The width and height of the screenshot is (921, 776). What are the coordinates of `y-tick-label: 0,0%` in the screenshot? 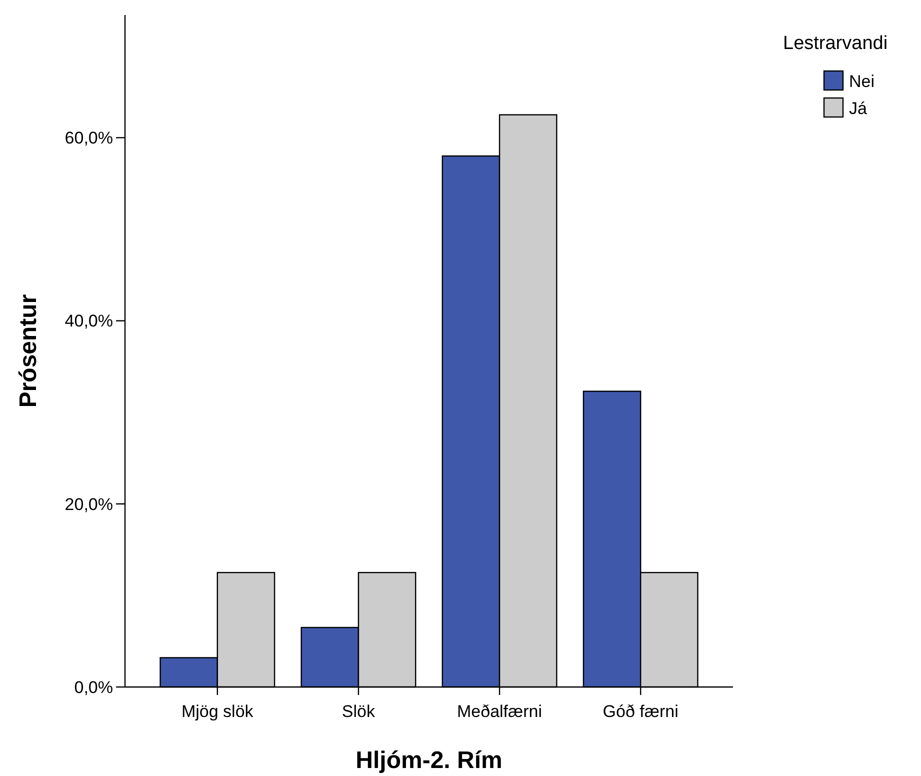 It's located at (93, 687).